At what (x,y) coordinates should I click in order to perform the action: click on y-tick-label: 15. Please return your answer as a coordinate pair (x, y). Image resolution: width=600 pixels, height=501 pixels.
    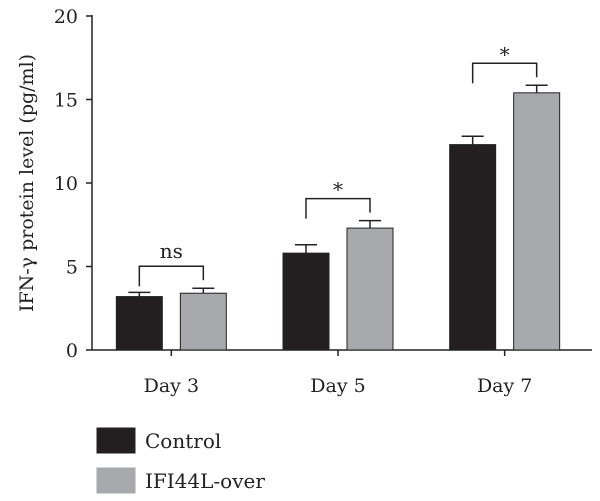
    Looking at the image, I should click on (66, 101).